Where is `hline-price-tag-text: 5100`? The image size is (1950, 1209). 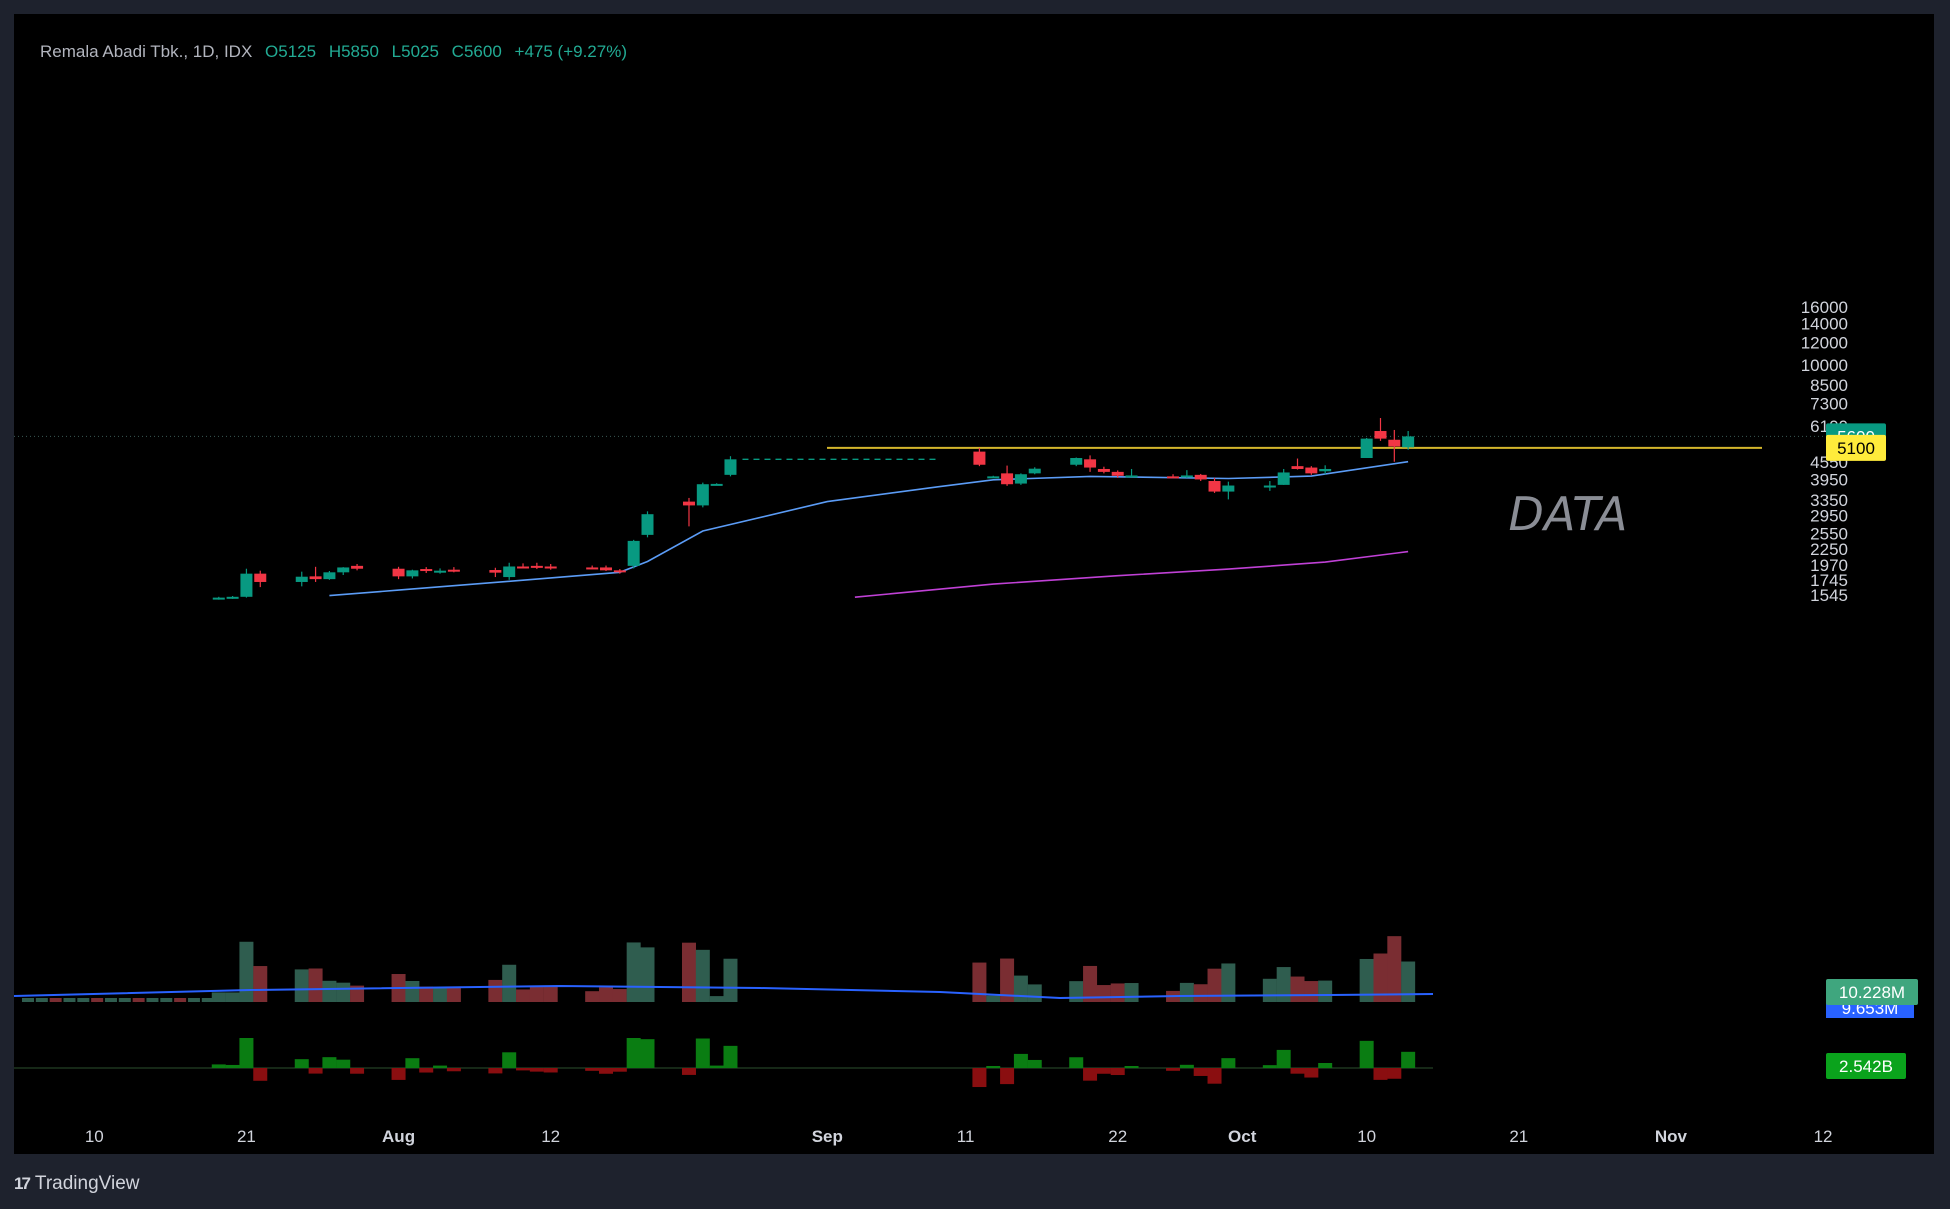
hline-price-tag-text: 5100 is located at coordinates (1856, 448).